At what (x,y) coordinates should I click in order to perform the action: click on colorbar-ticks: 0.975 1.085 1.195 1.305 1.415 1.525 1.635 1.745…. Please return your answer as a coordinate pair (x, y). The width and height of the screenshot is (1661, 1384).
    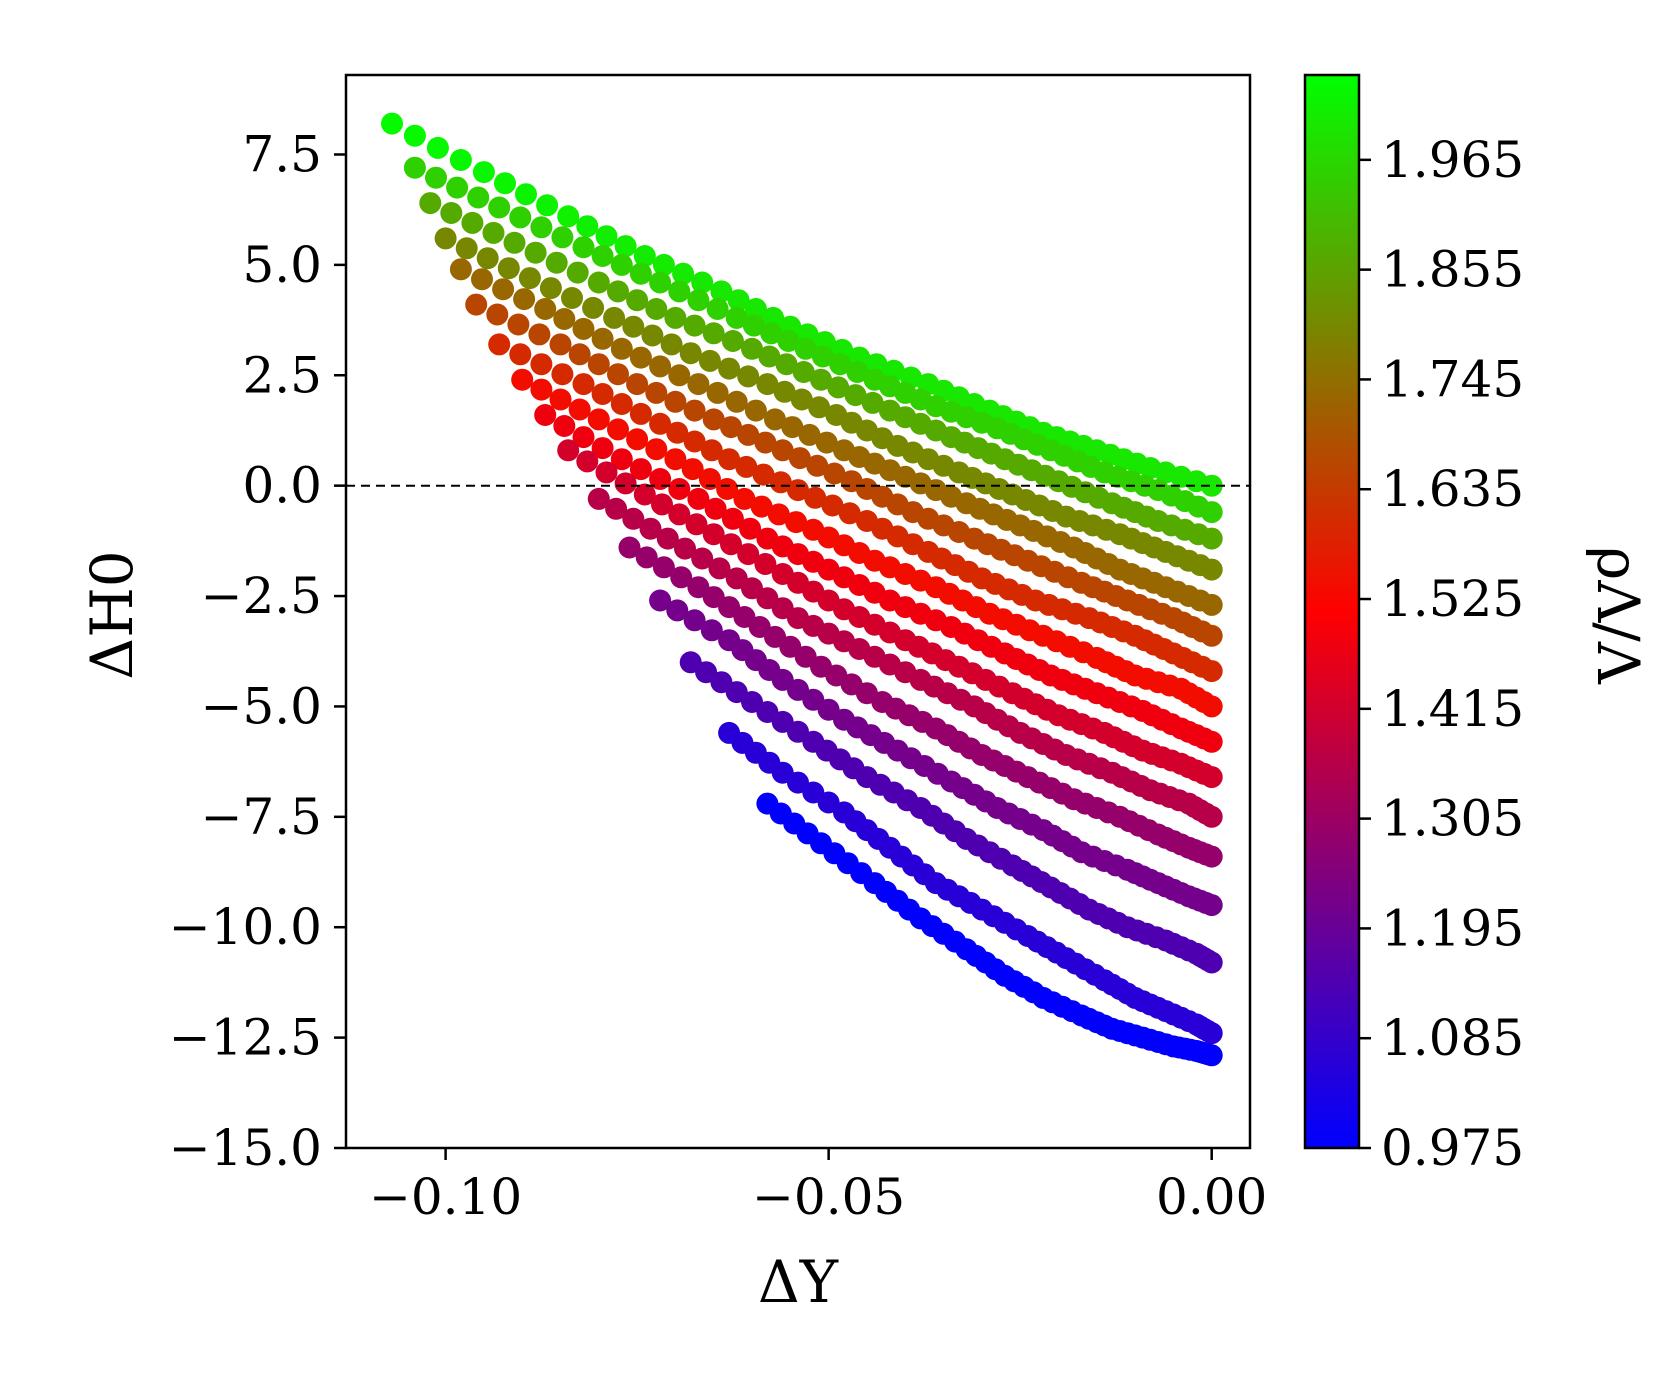
    Looking at the image, I should click on (1441, 654).